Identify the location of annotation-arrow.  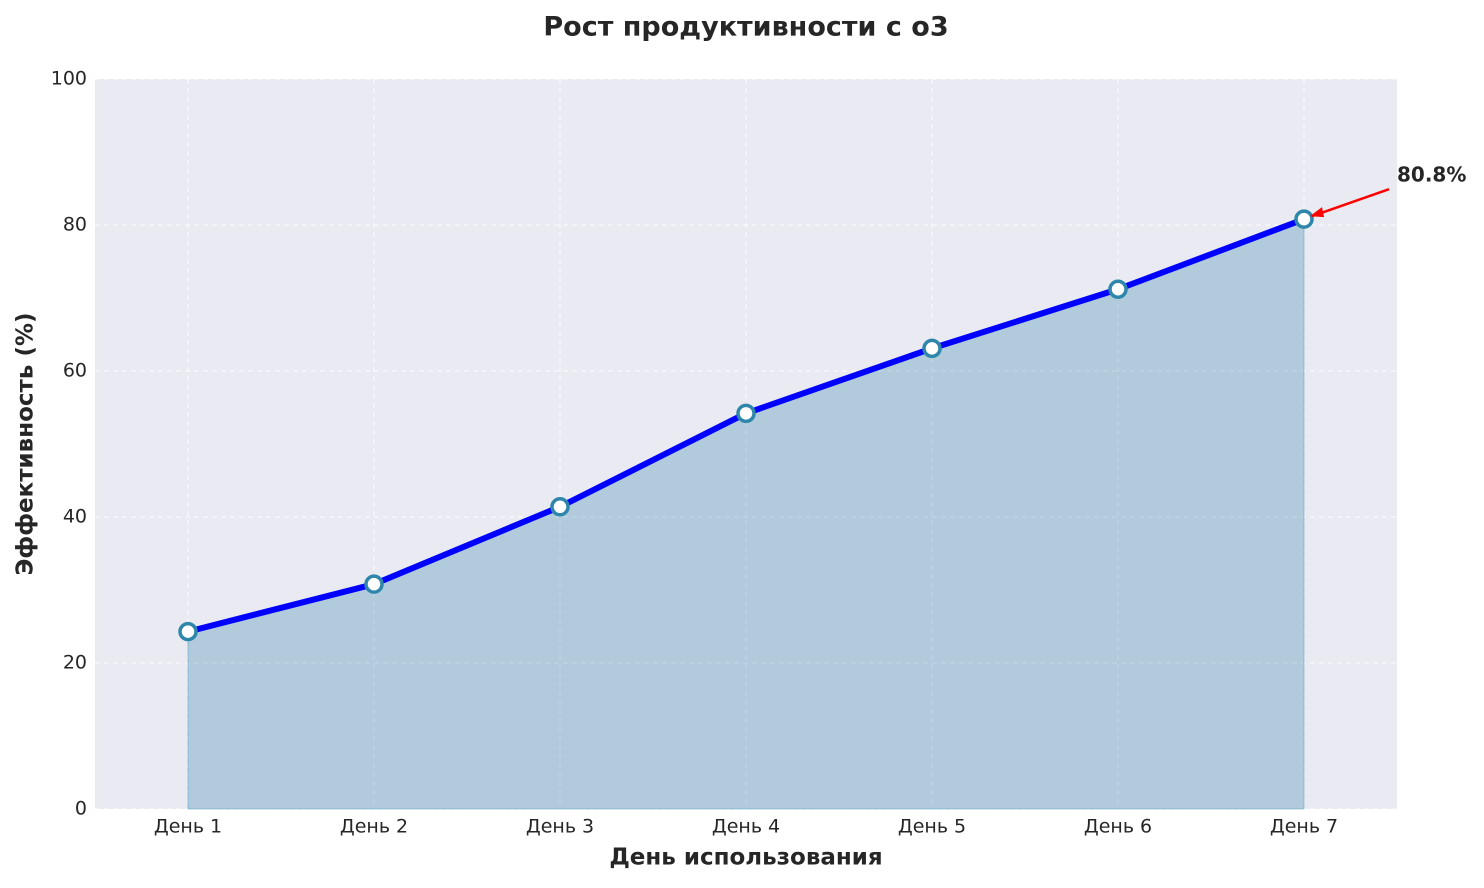
(1350, 202).